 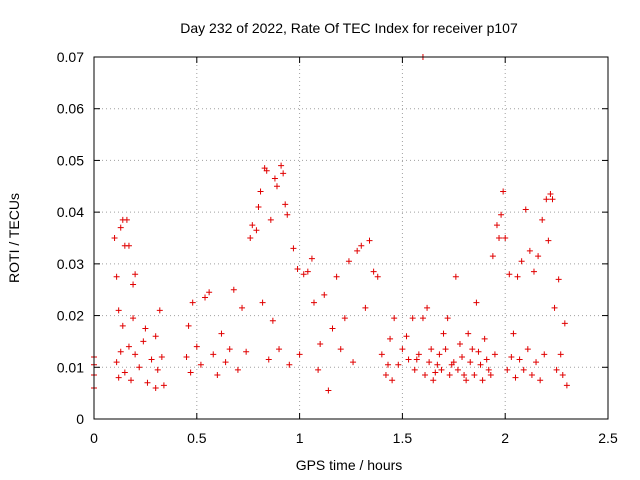 I want to click on x-tick-label: 1, so click(x=300, y=438).